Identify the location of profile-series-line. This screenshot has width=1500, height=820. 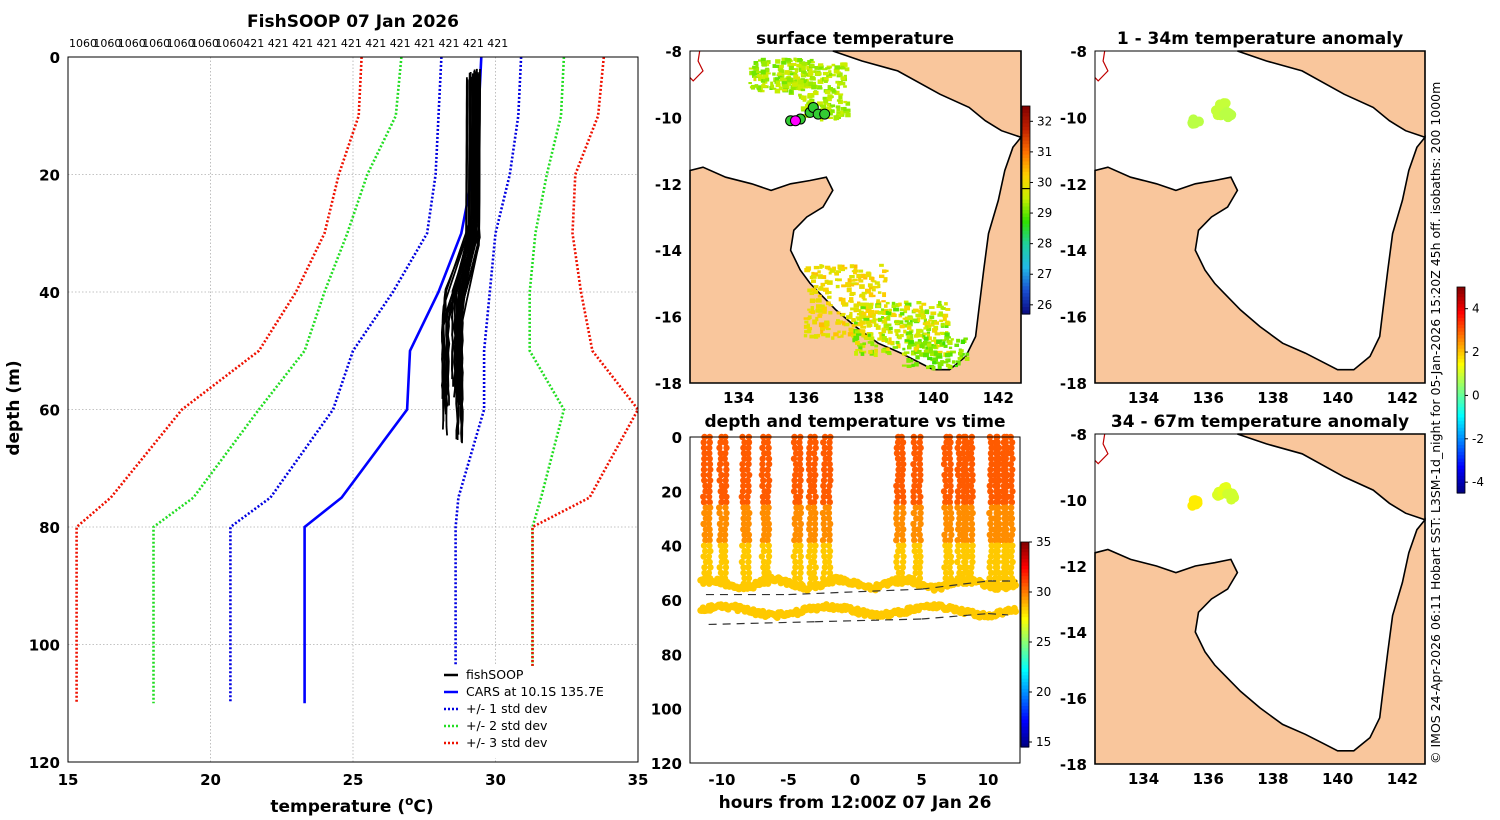
(547, 380).